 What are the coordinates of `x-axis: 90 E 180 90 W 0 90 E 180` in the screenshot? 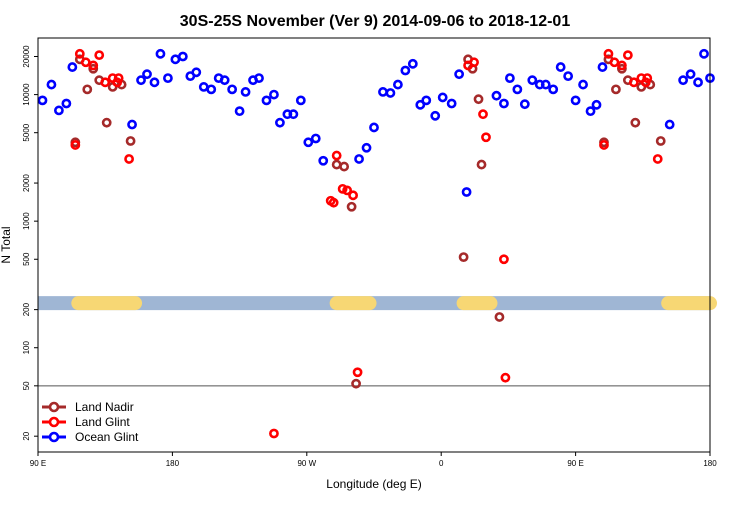 It's located at (373, 460).